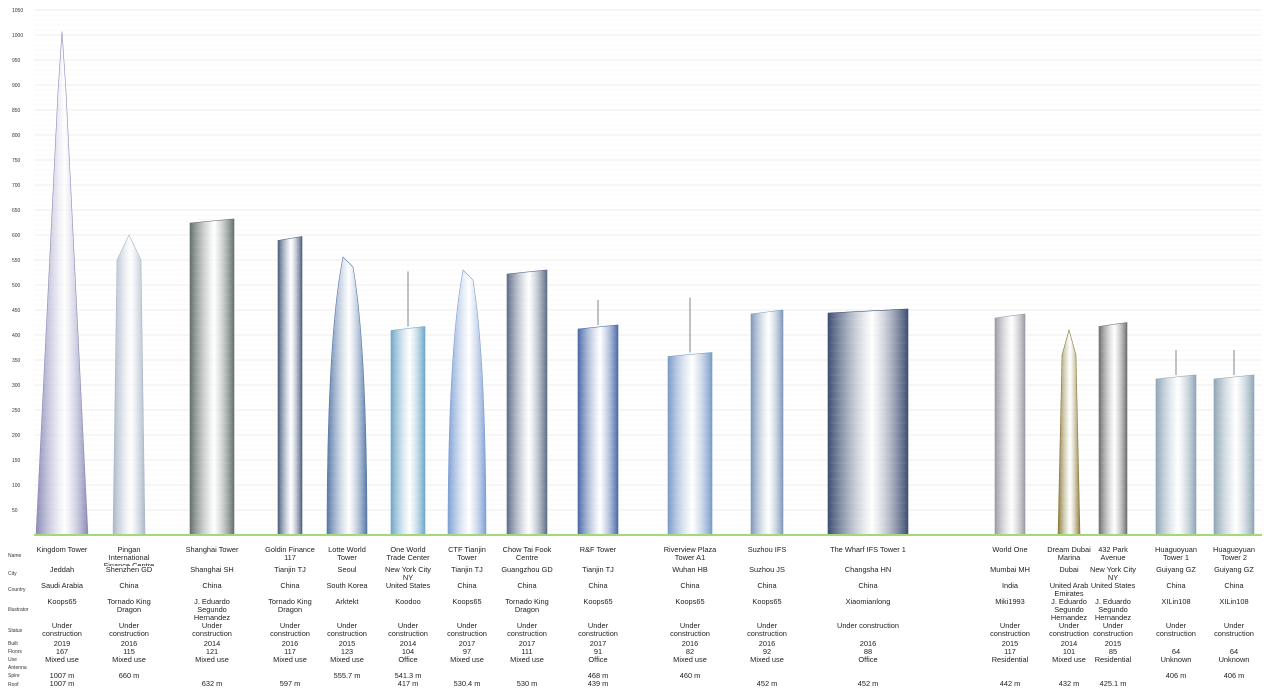 The height and width of the screenshot is (692, 1264). What do you see at coordinates (16, 461) in the screenshot?
I see `y-tick-label: 150` at bounding box center [16, 461].